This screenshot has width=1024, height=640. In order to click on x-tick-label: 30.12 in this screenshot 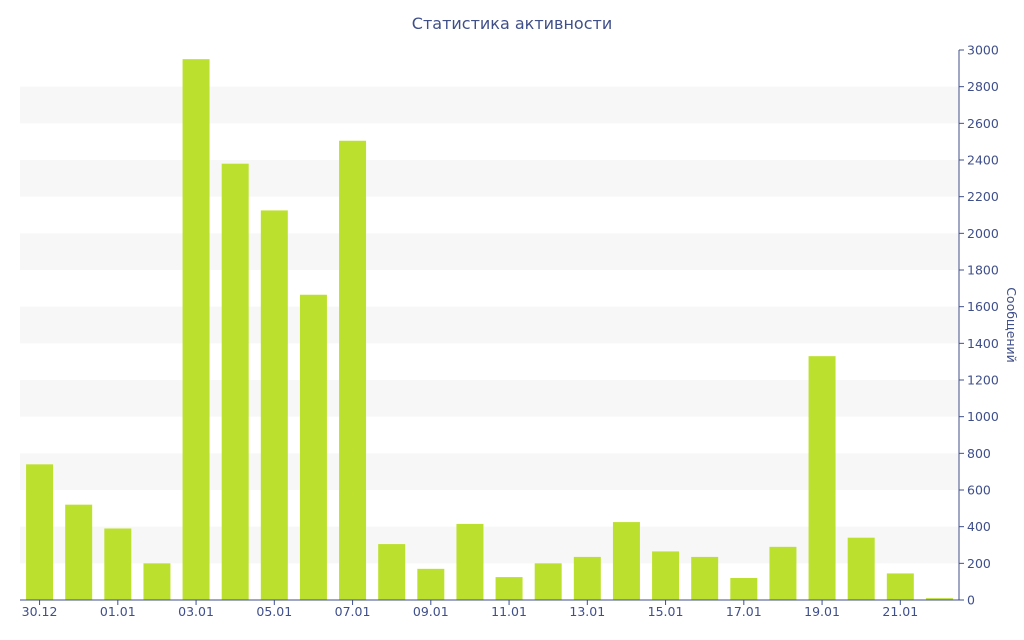, I will do `click(40, 611)`.